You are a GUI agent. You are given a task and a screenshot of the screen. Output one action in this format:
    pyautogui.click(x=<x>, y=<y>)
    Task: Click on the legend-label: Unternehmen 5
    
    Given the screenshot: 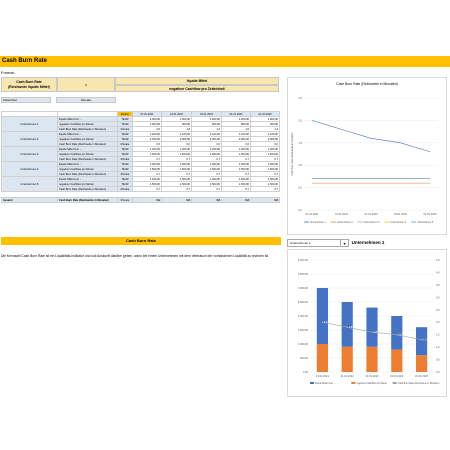 What is the action you would take?
    pyautogui.click(x=425, y=222)
    